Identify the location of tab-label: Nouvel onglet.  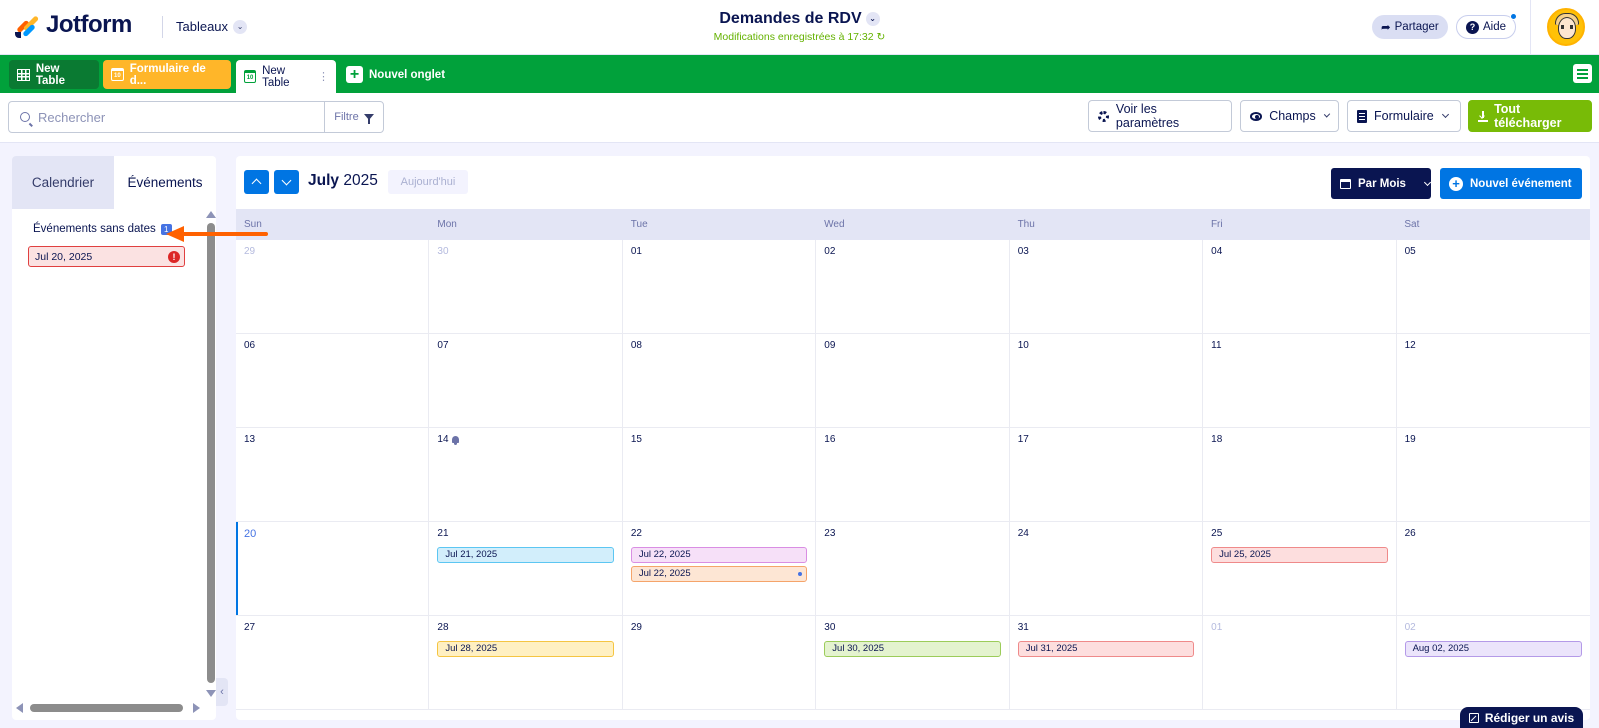
(407, 74).